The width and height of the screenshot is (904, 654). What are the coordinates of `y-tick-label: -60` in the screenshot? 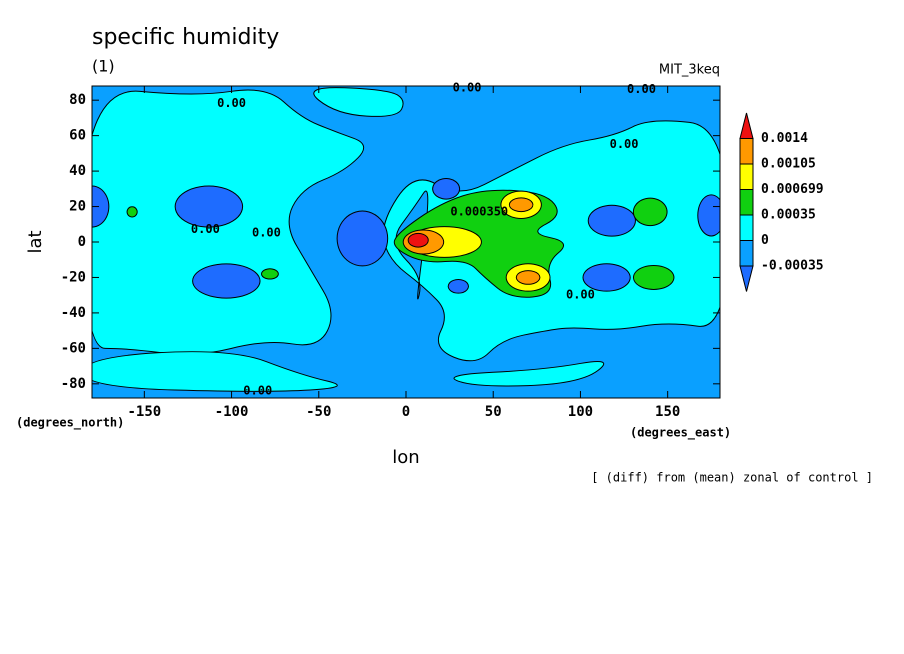 It's located at (73, 348).